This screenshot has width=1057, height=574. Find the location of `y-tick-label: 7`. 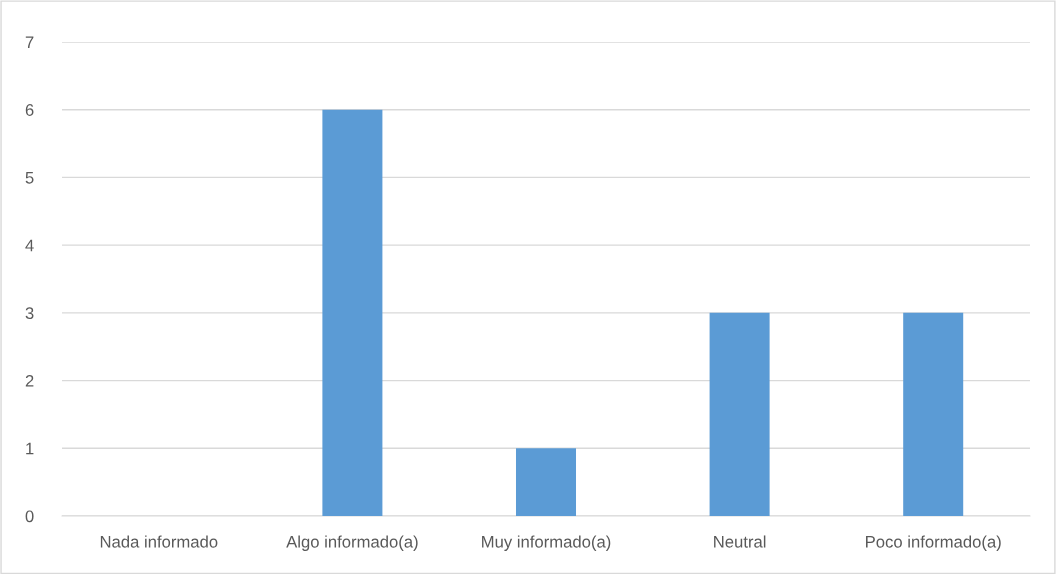

y-tick-label: 7 is located at coordinates (29, 42).